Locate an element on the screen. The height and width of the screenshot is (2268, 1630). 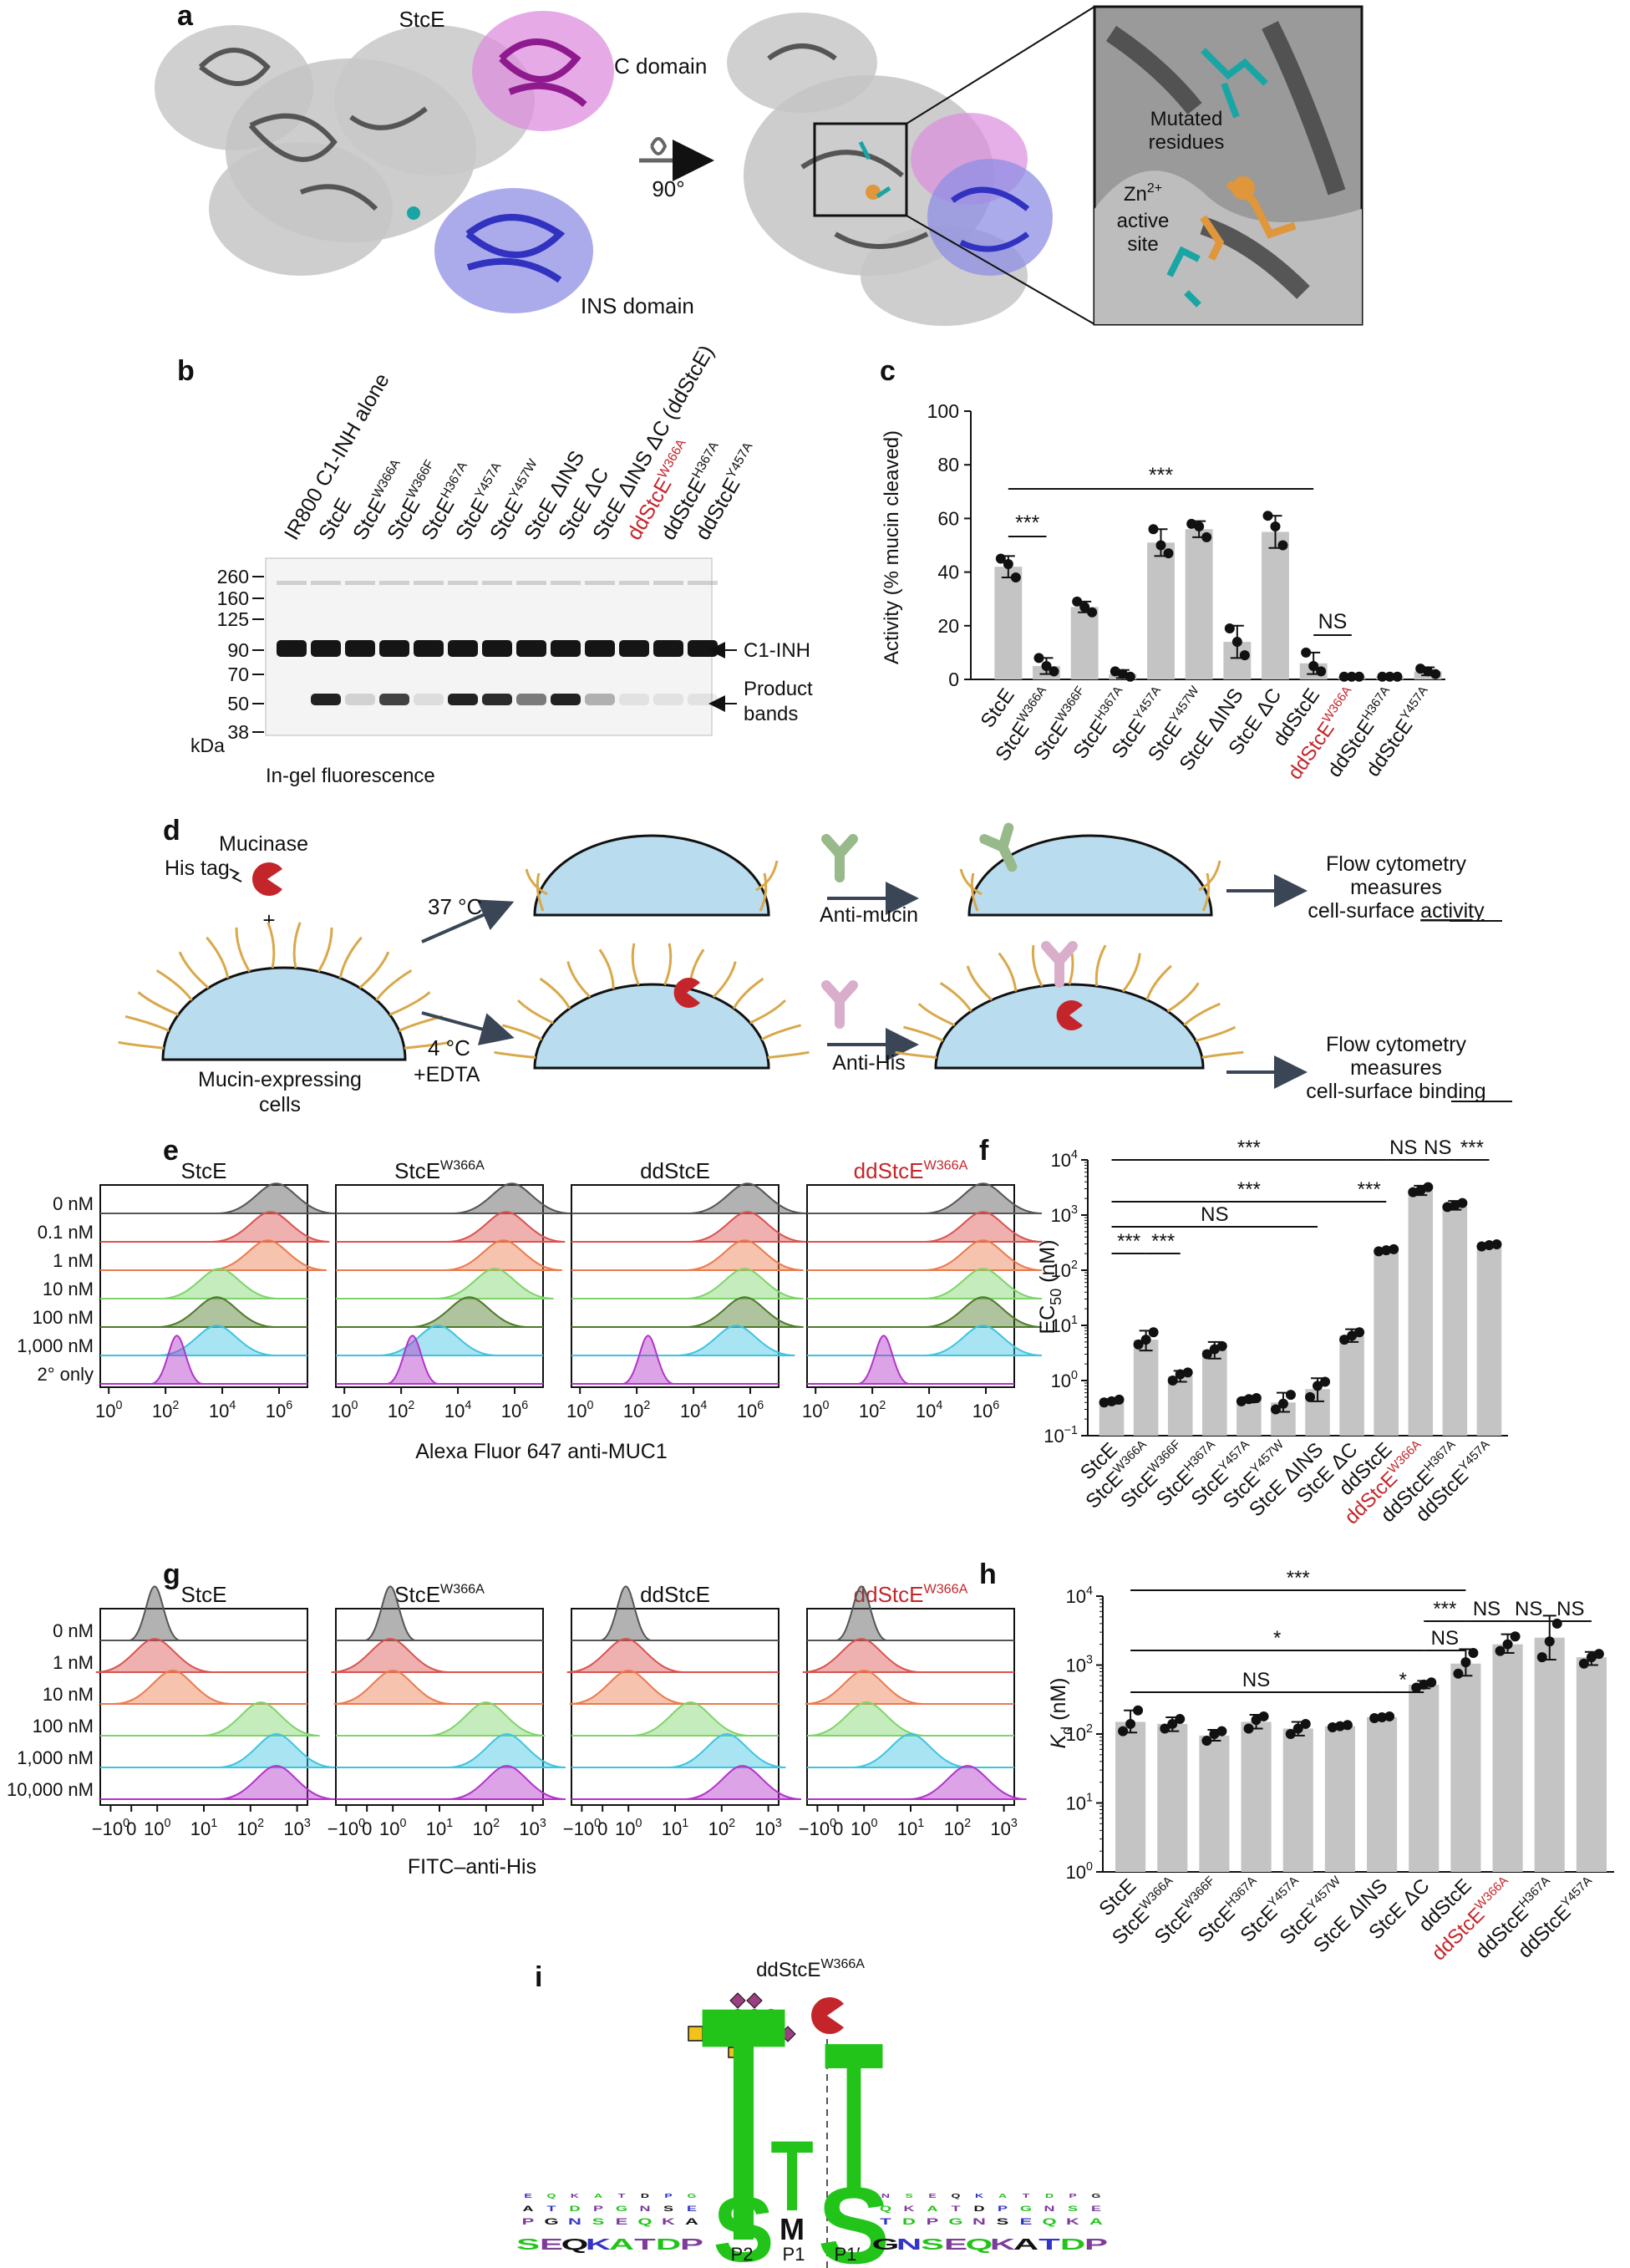
logo-p1p-s: S is located at coordinates (854, 2216).